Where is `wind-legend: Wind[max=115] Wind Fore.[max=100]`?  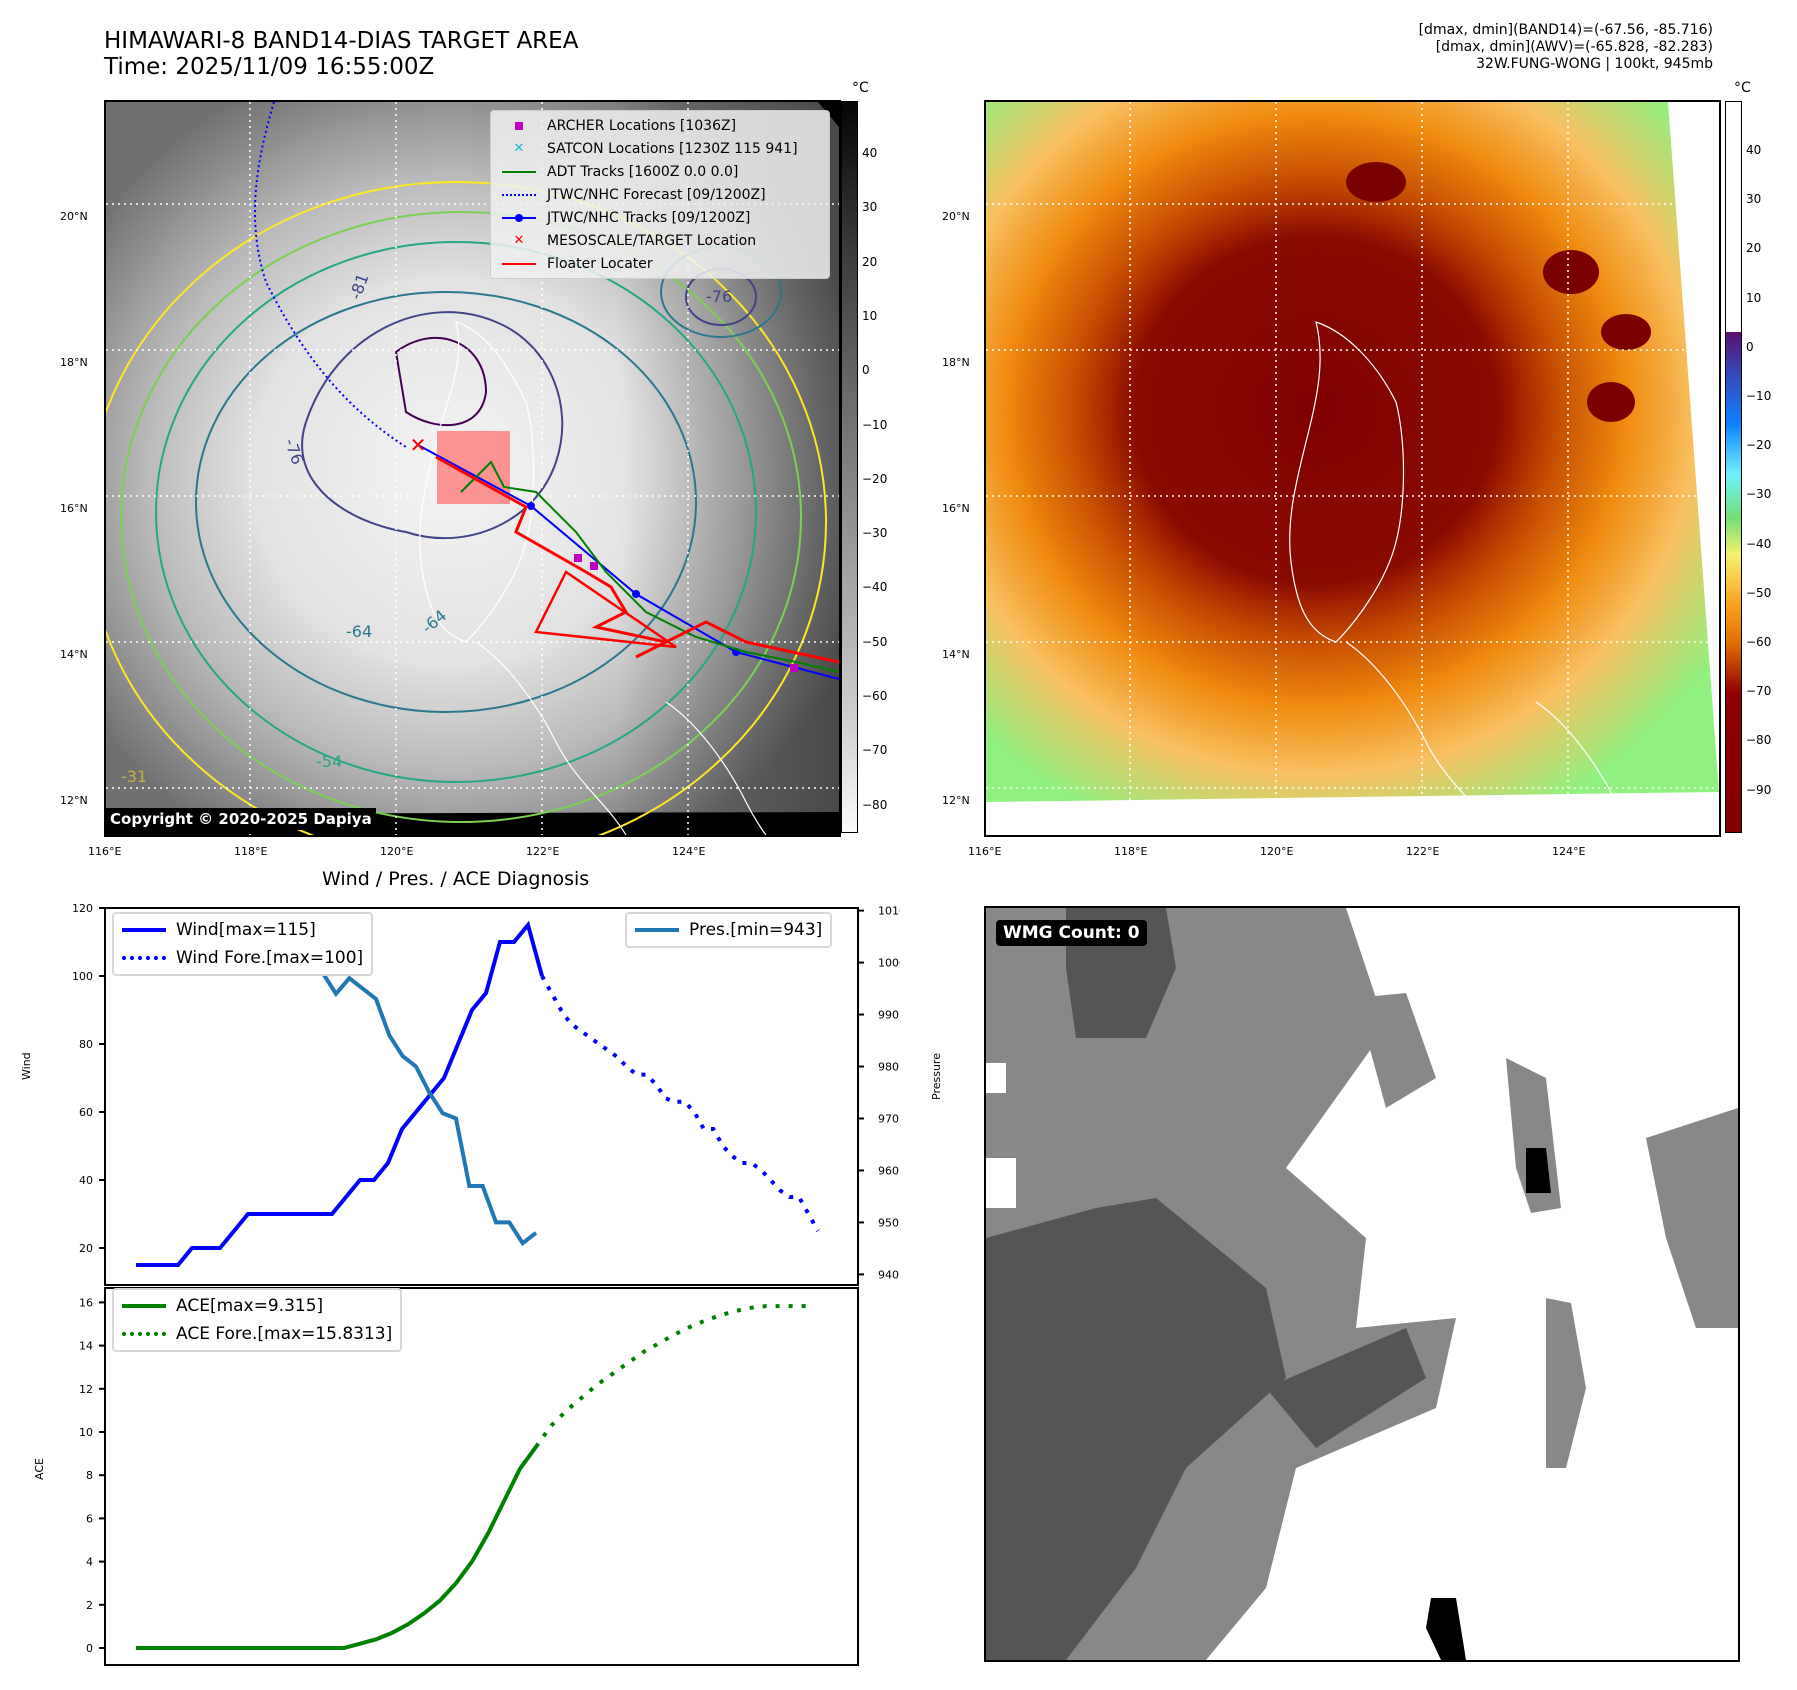
wind-legend: Wind[max=115] Wind Fore.[max=100] is located at coordinates (243, 944).